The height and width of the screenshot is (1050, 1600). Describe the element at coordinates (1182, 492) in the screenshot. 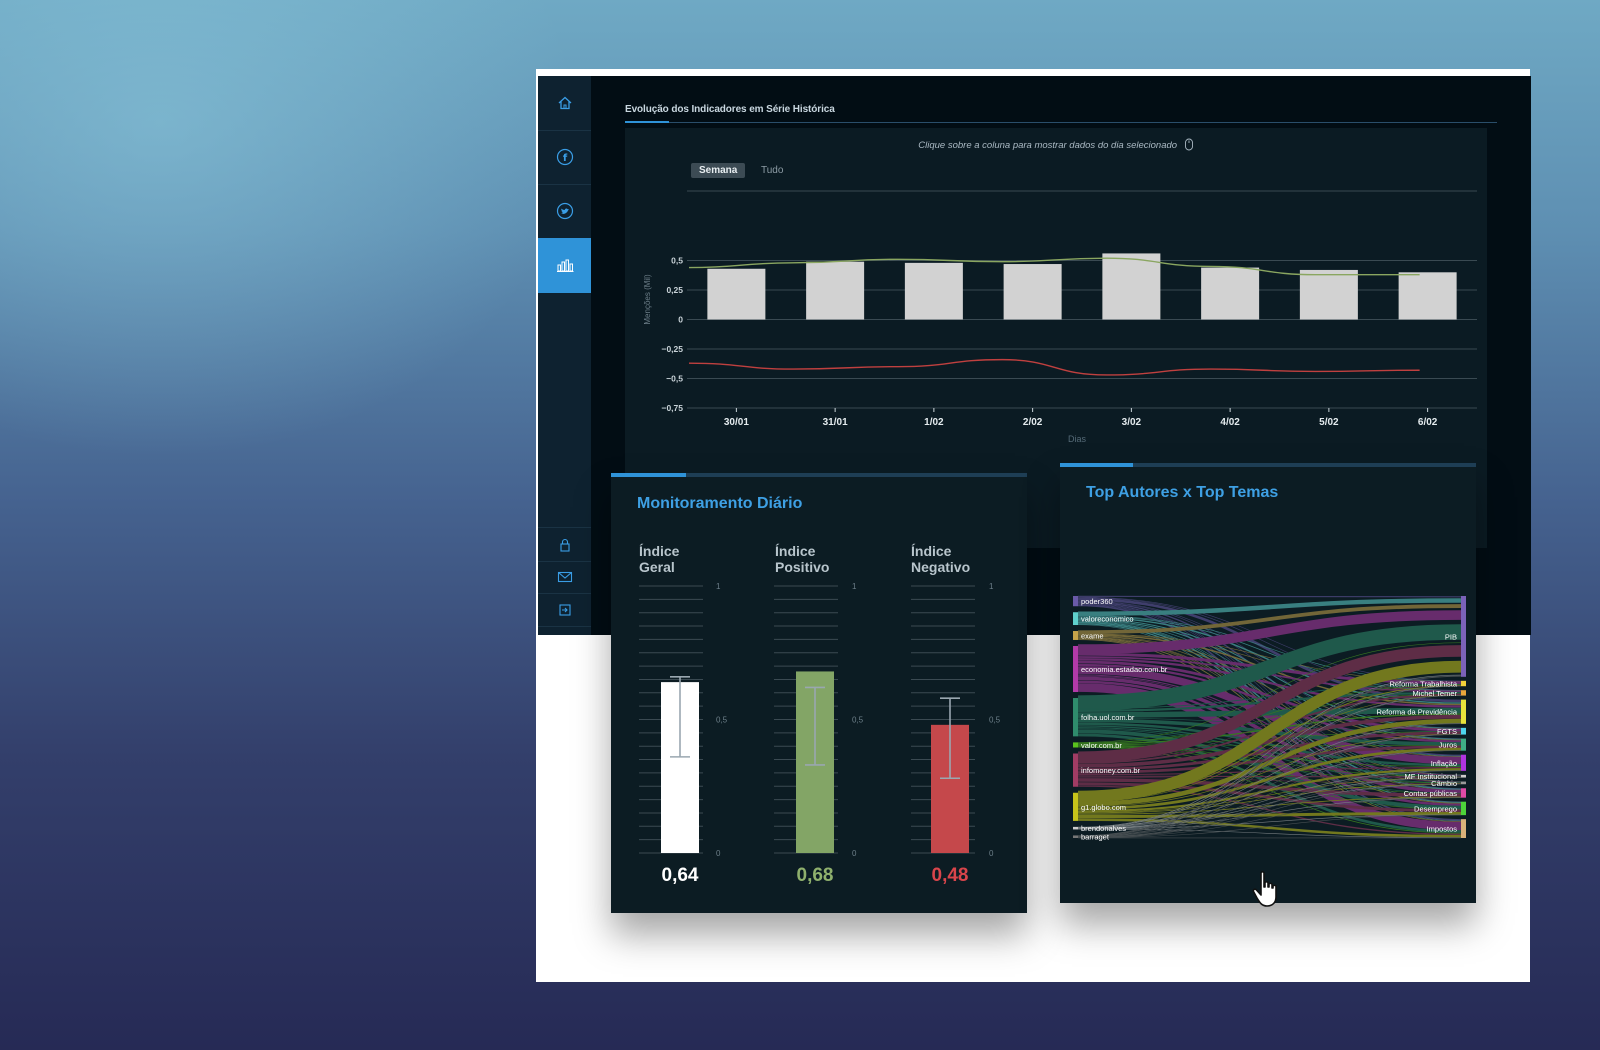

I see `top-authors-topics-title: Top Autores x Top Temas` at that location.